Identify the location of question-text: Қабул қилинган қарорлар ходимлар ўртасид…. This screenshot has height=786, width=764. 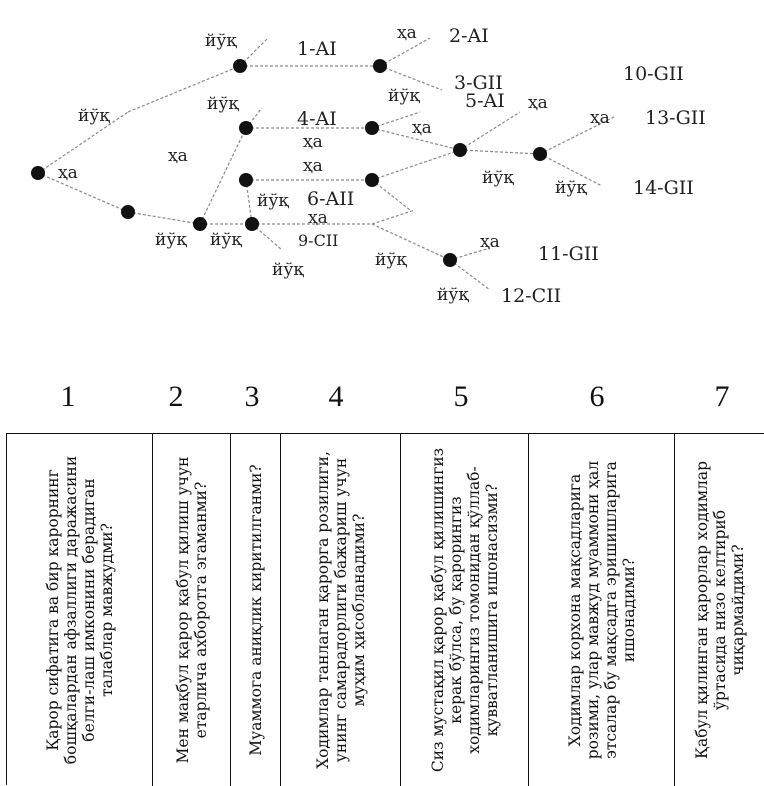
(719, 610).